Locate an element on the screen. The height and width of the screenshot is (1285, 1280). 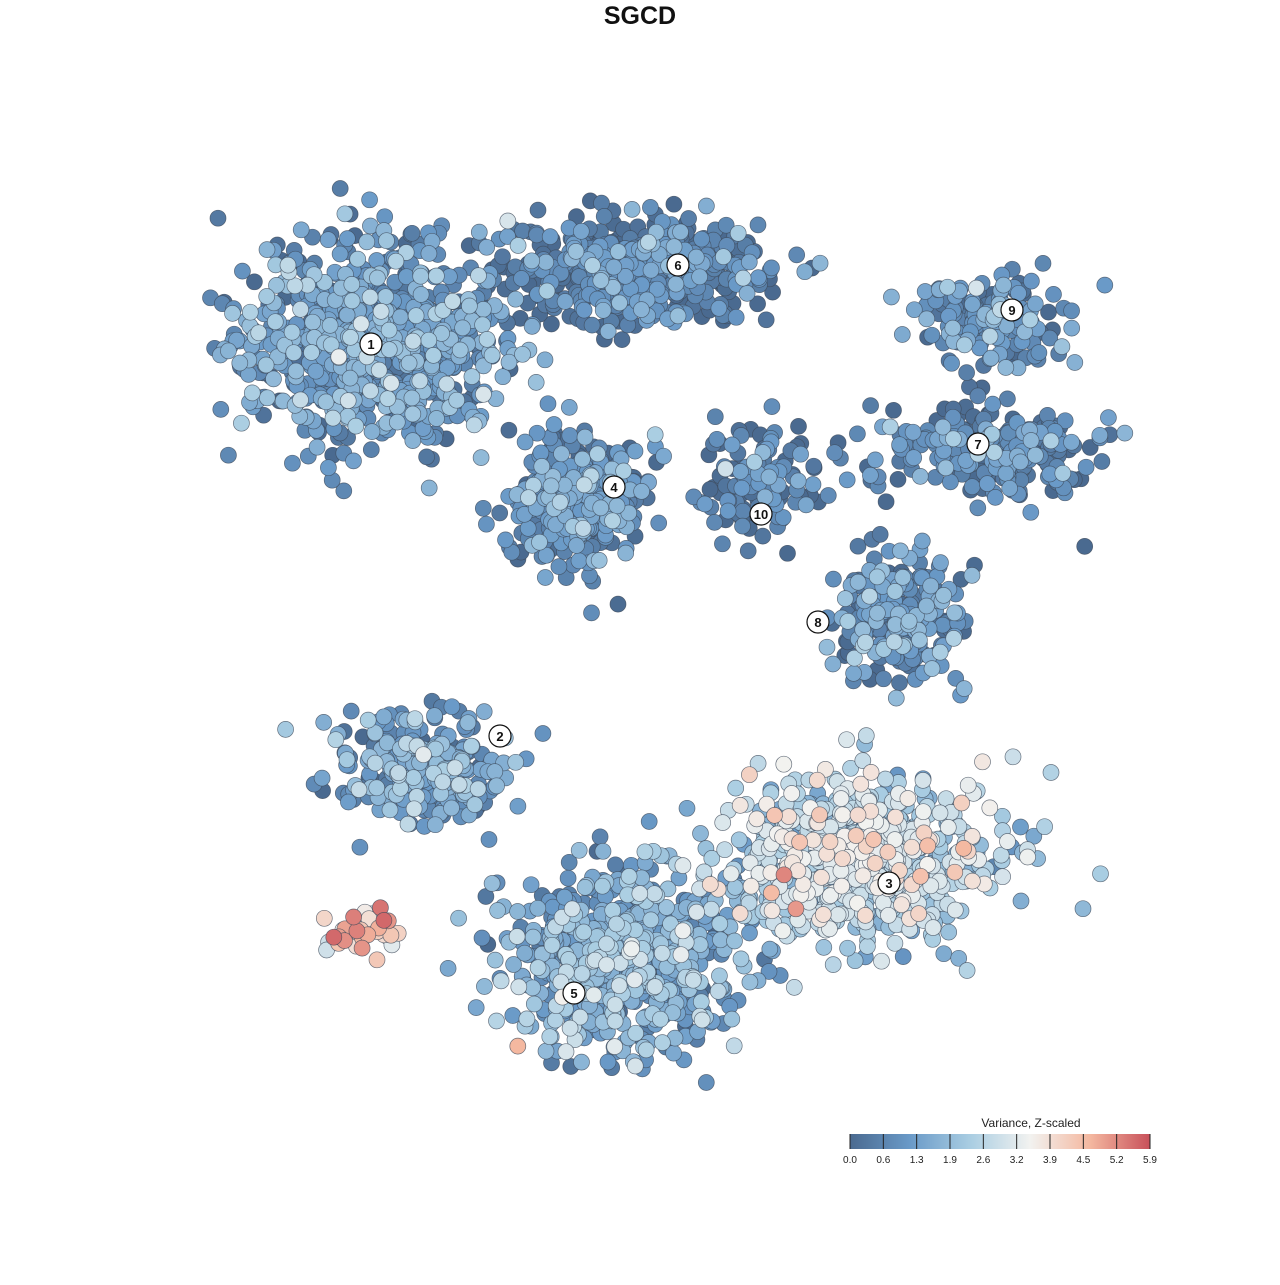
cluster-label-text: 9 is located at coordinates (1011, 310).